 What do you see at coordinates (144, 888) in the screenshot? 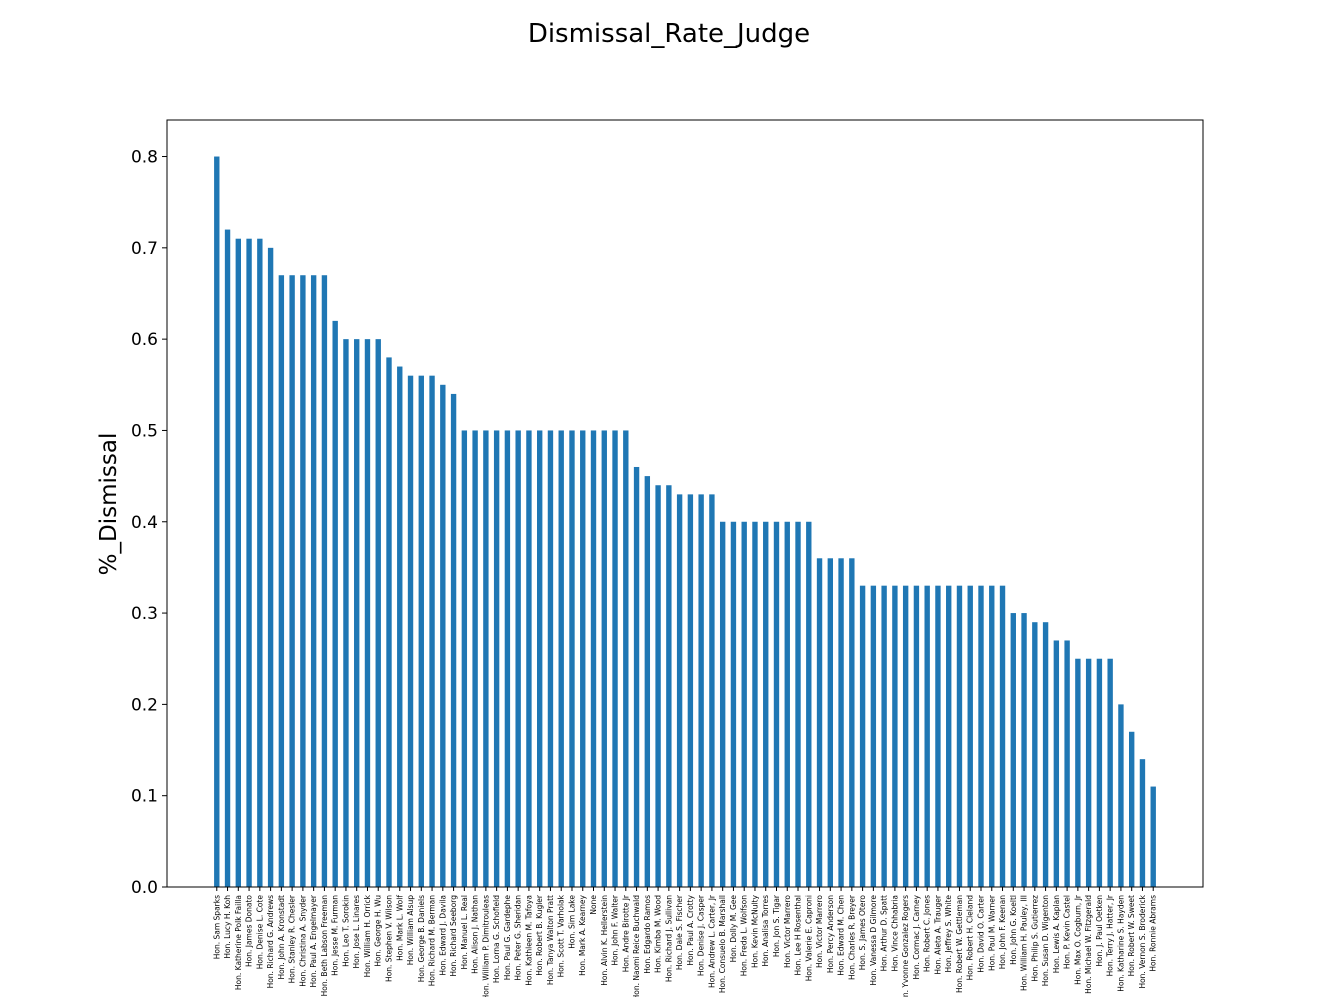
I see `y-tick-label: 0.0` at bounding box center [144, 888].